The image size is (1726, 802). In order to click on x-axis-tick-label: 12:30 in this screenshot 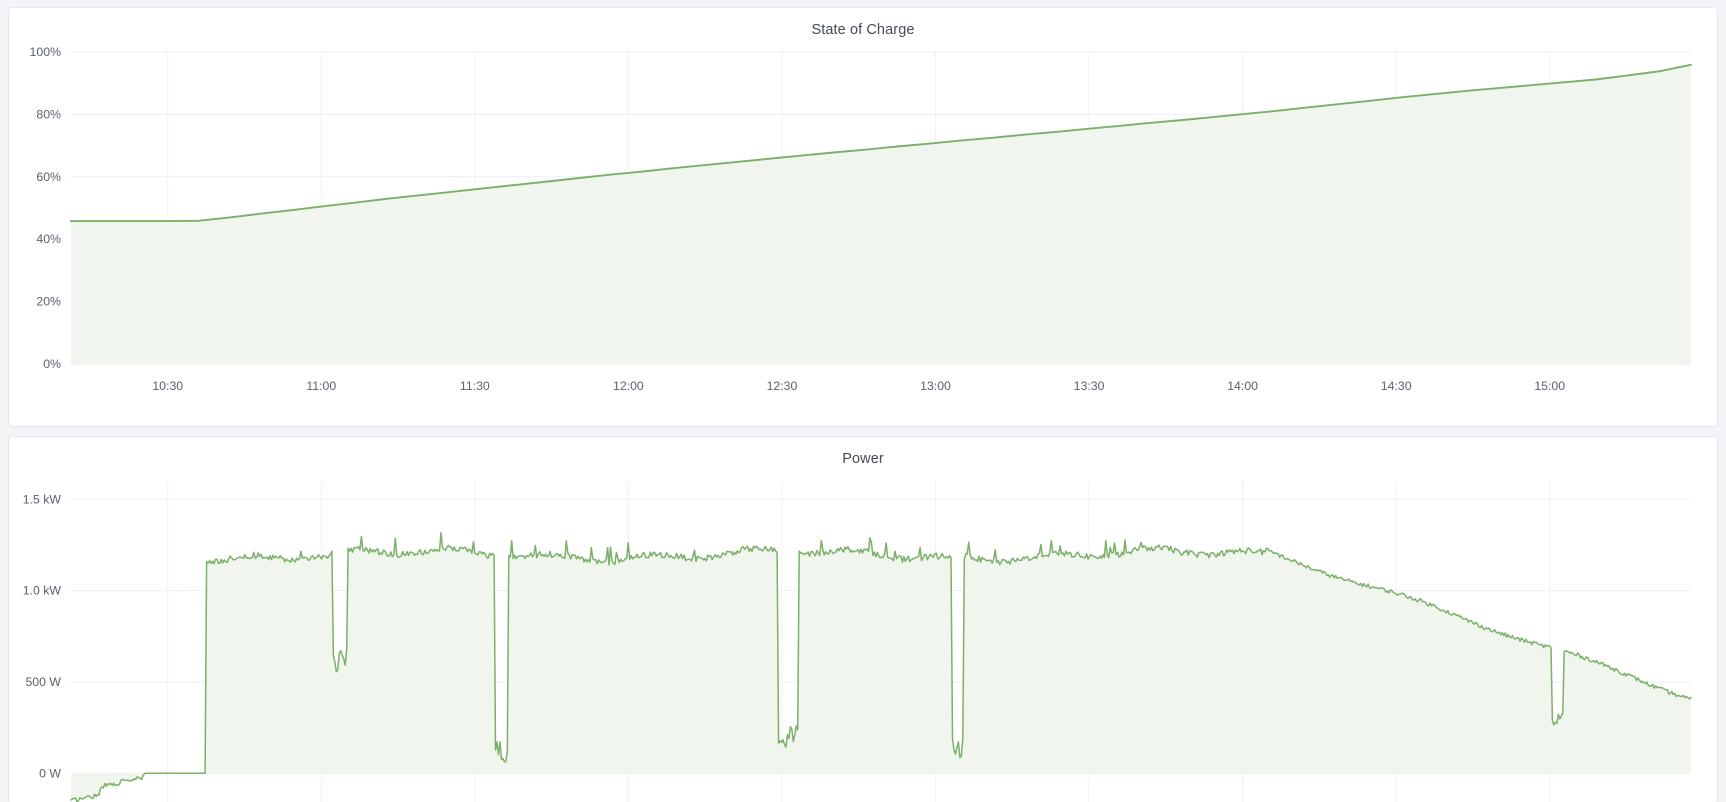, I will do `click(782, 386)`.